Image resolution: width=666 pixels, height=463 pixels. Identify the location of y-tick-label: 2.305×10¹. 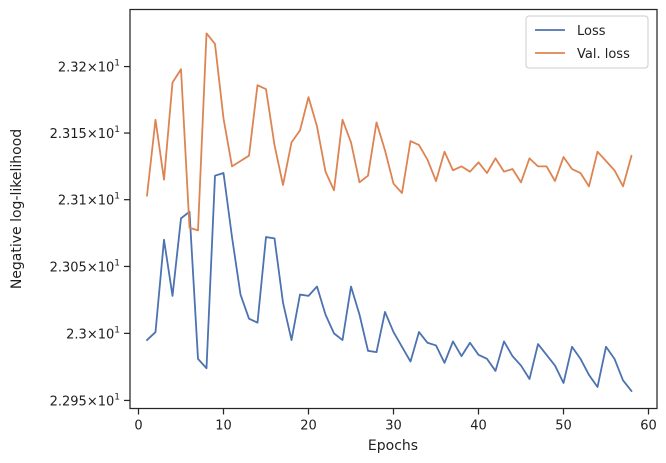
(85, 266).